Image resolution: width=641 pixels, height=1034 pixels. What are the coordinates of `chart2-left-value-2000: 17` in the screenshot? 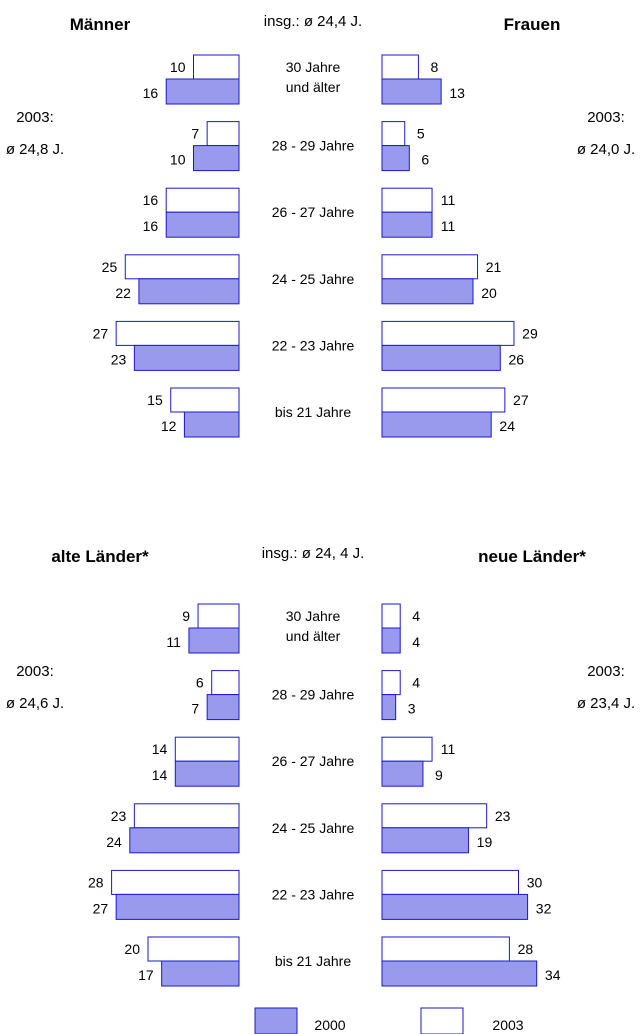 It's located at (146, 975).